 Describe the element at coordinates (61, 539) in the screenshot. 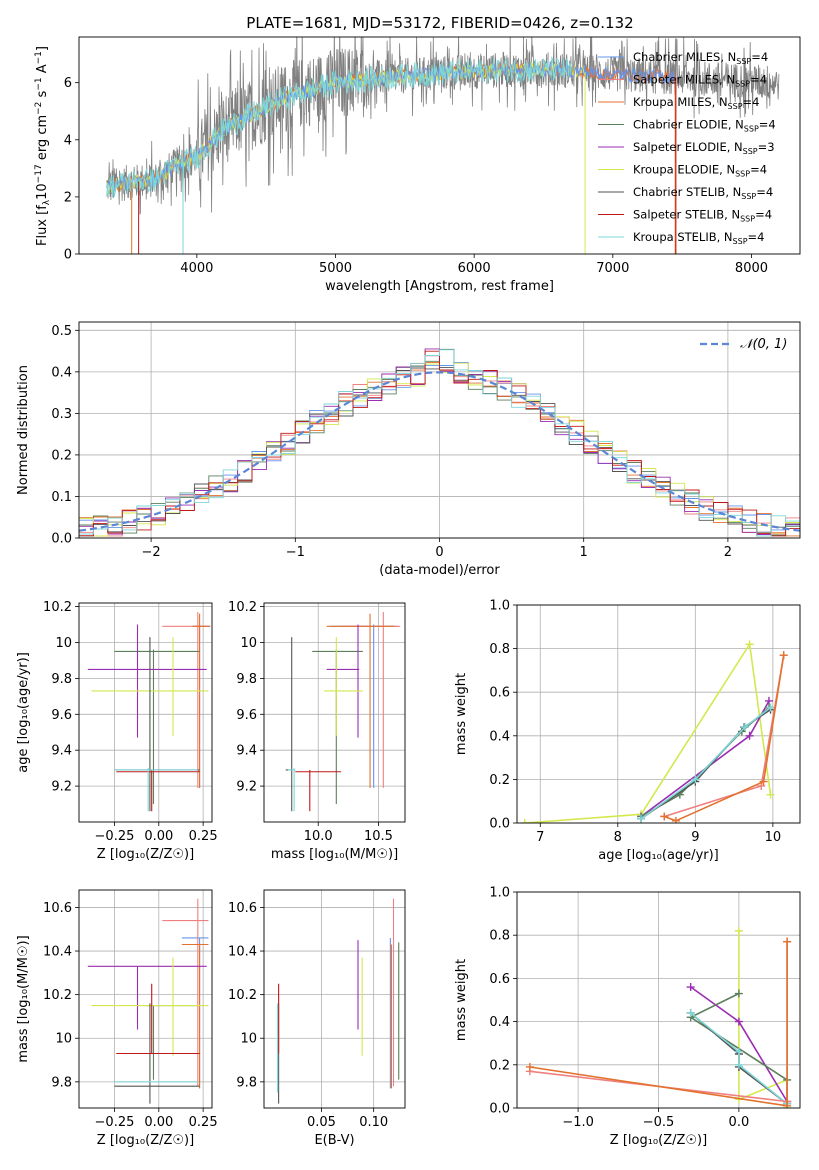

I see `y-tick-label: 0.0` at that location.